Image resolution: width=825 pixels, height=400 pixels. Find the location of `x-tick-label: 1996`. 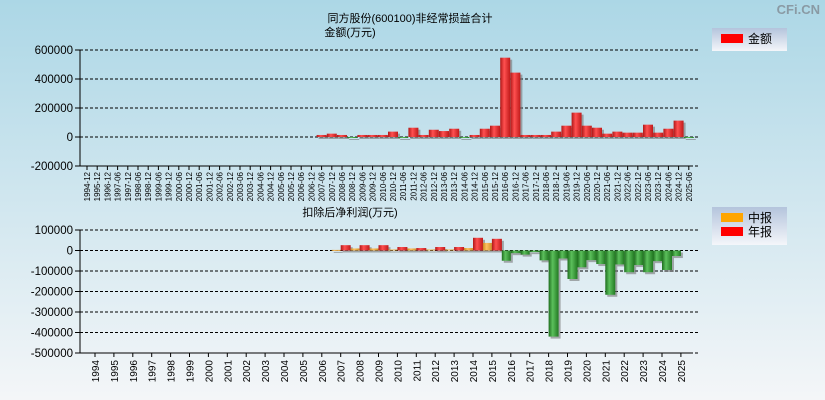

x-tick-label: 1996 is located at coordinates (134, 371).